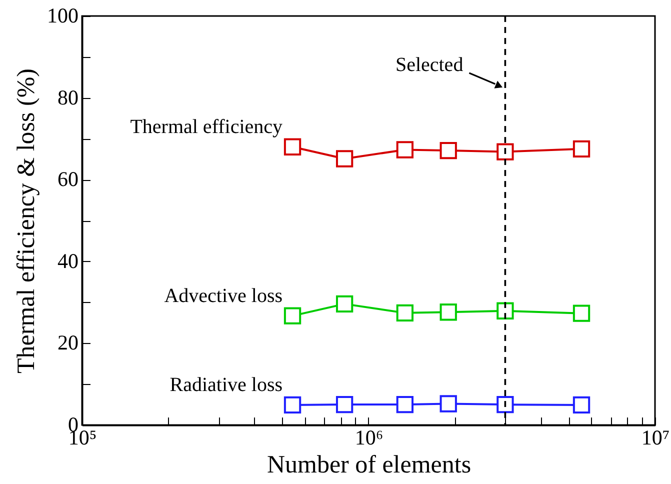  I want to click on series-label: Advective loss, so click(223, 295).